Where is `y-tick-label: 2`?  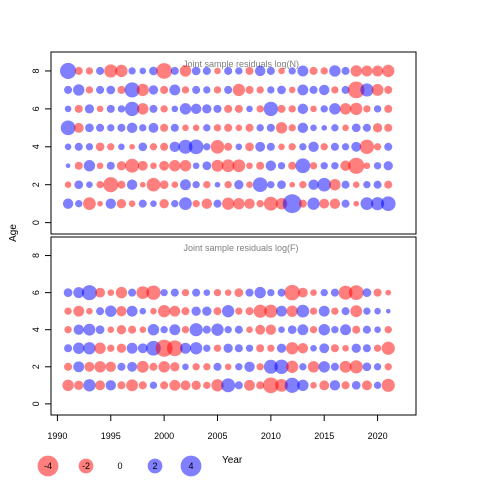
y-tick-label: 2 is located at coordinates (36, 366).